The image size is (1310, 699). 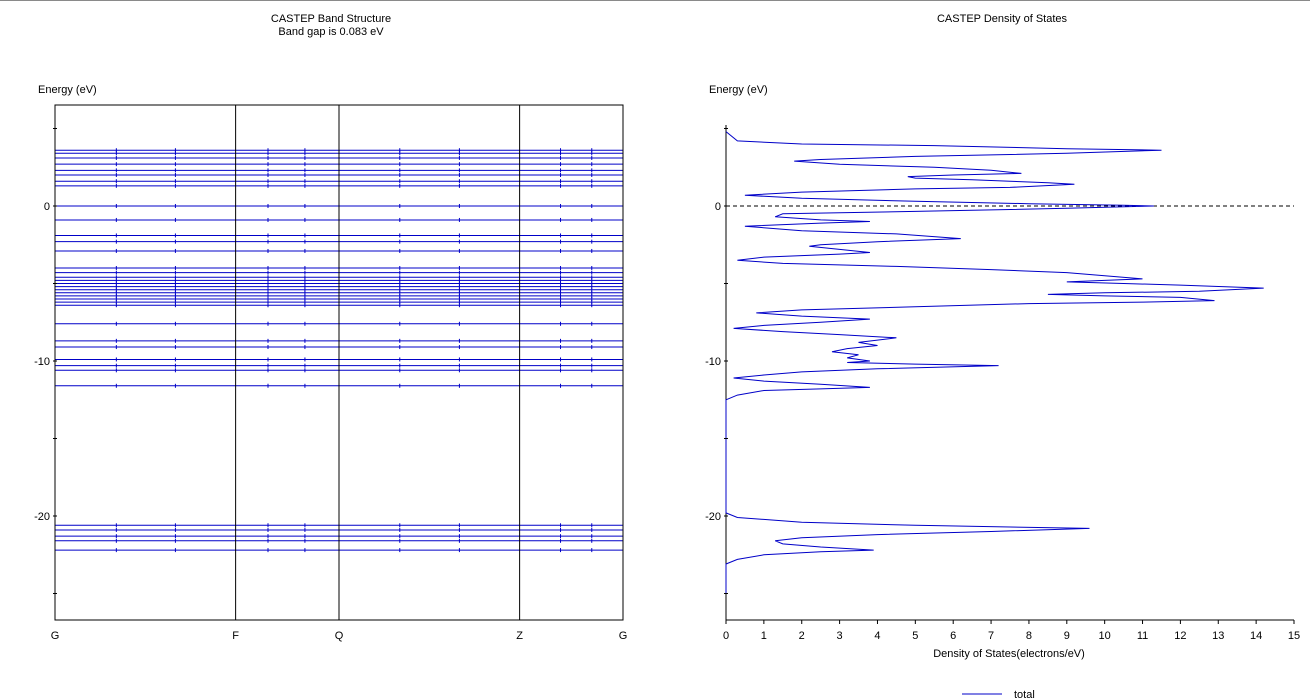 What do you see at coordinates (991, 636) in the screenshot?
I see `x-tick-label: 7` at bounding box center [991, 636].